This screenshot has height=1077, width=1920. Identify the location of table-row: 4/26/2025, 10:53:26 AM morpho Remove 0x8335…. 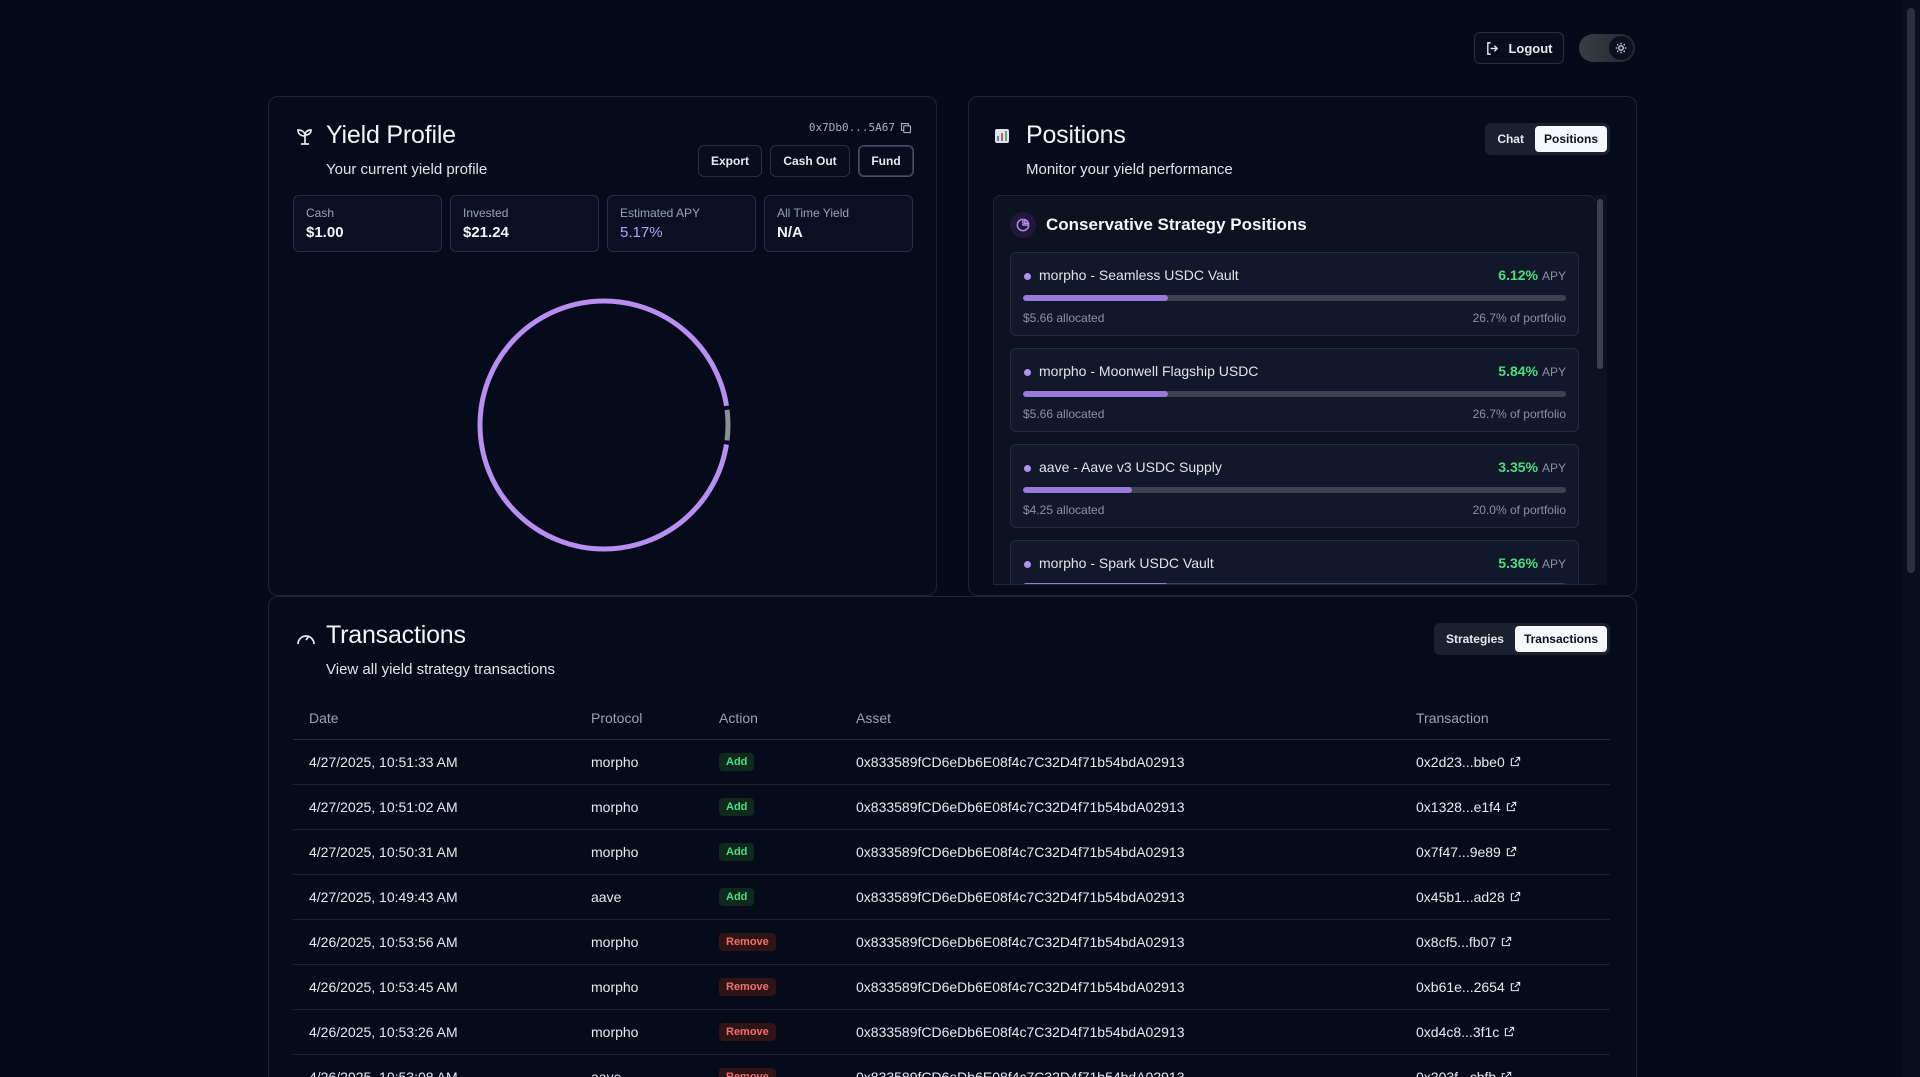
(951, 1032).